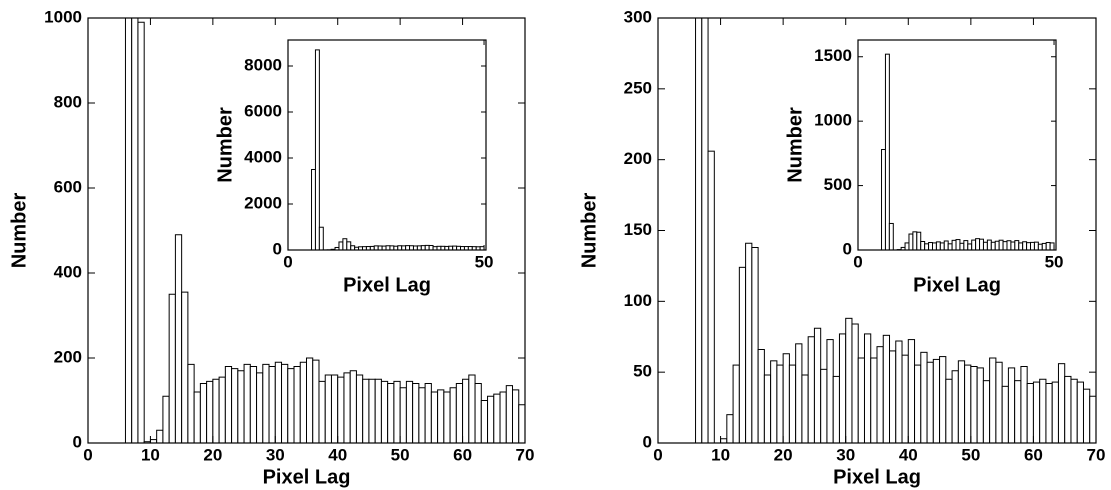  What do you see at coordinates (838, 184) in the screenshot?
I see `y-tick-label: 500` at bounding box center [838, 184].